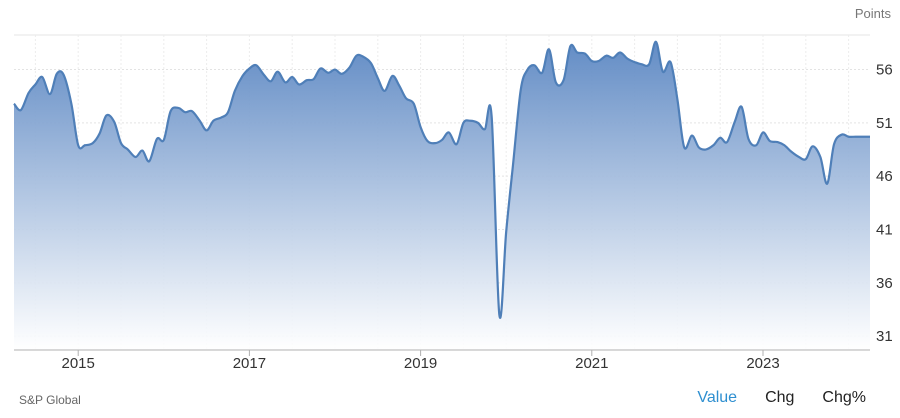  Describe the element at coordinates (884, 230) in the screenshot. I see `y-tick-label: 41` at that location.